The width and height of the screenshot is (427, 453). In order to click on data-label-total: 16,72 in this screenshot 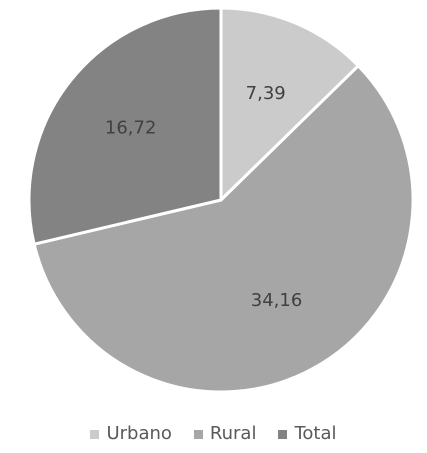, I will do `click(131, 128)`.